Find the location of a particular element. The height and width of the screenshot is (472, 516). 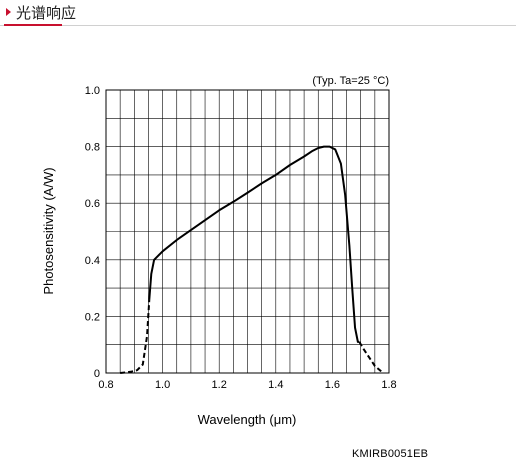

section-header: 光谱响应 is located at coordinates (258, 14).